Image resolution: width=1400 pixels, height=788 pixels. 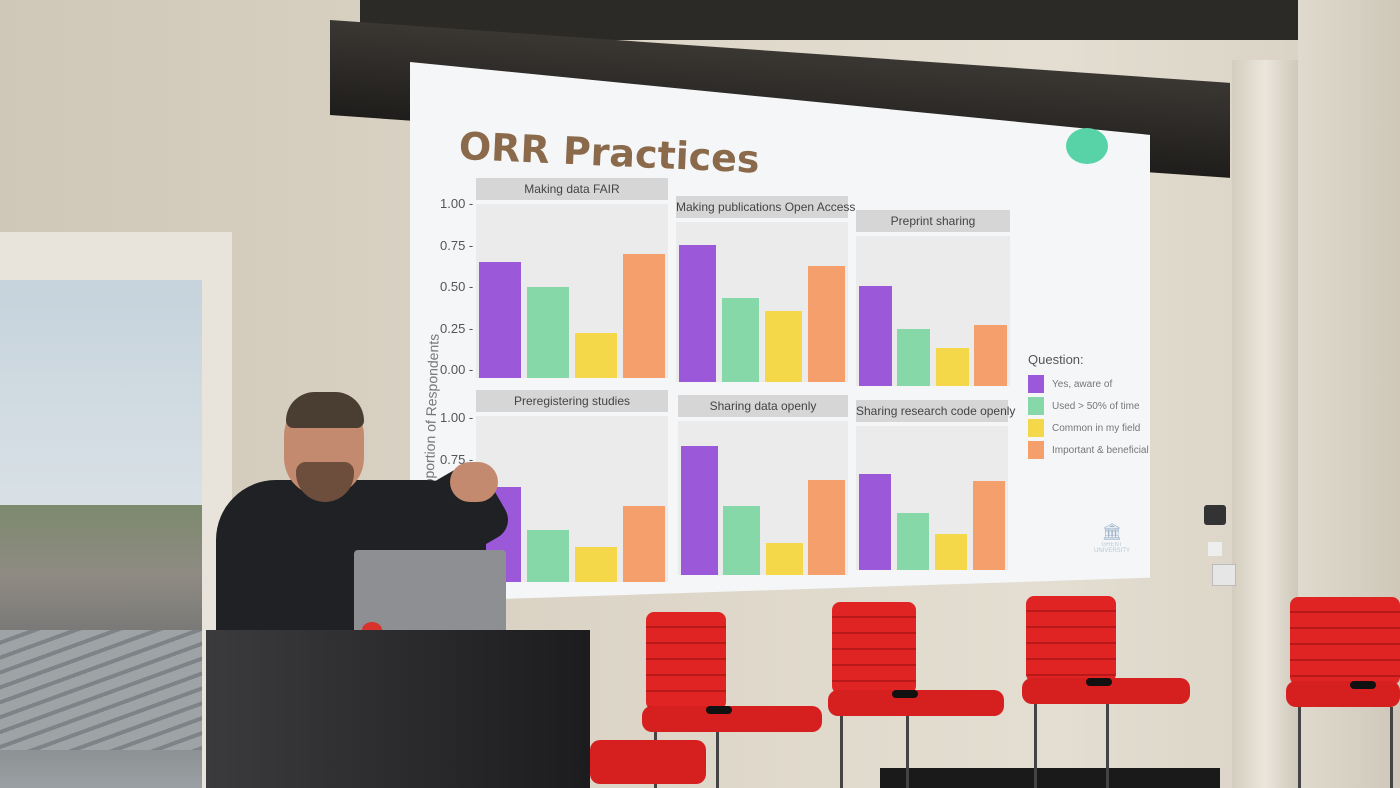 I want to click on window-glass-roof, so click(x=101, y=690).